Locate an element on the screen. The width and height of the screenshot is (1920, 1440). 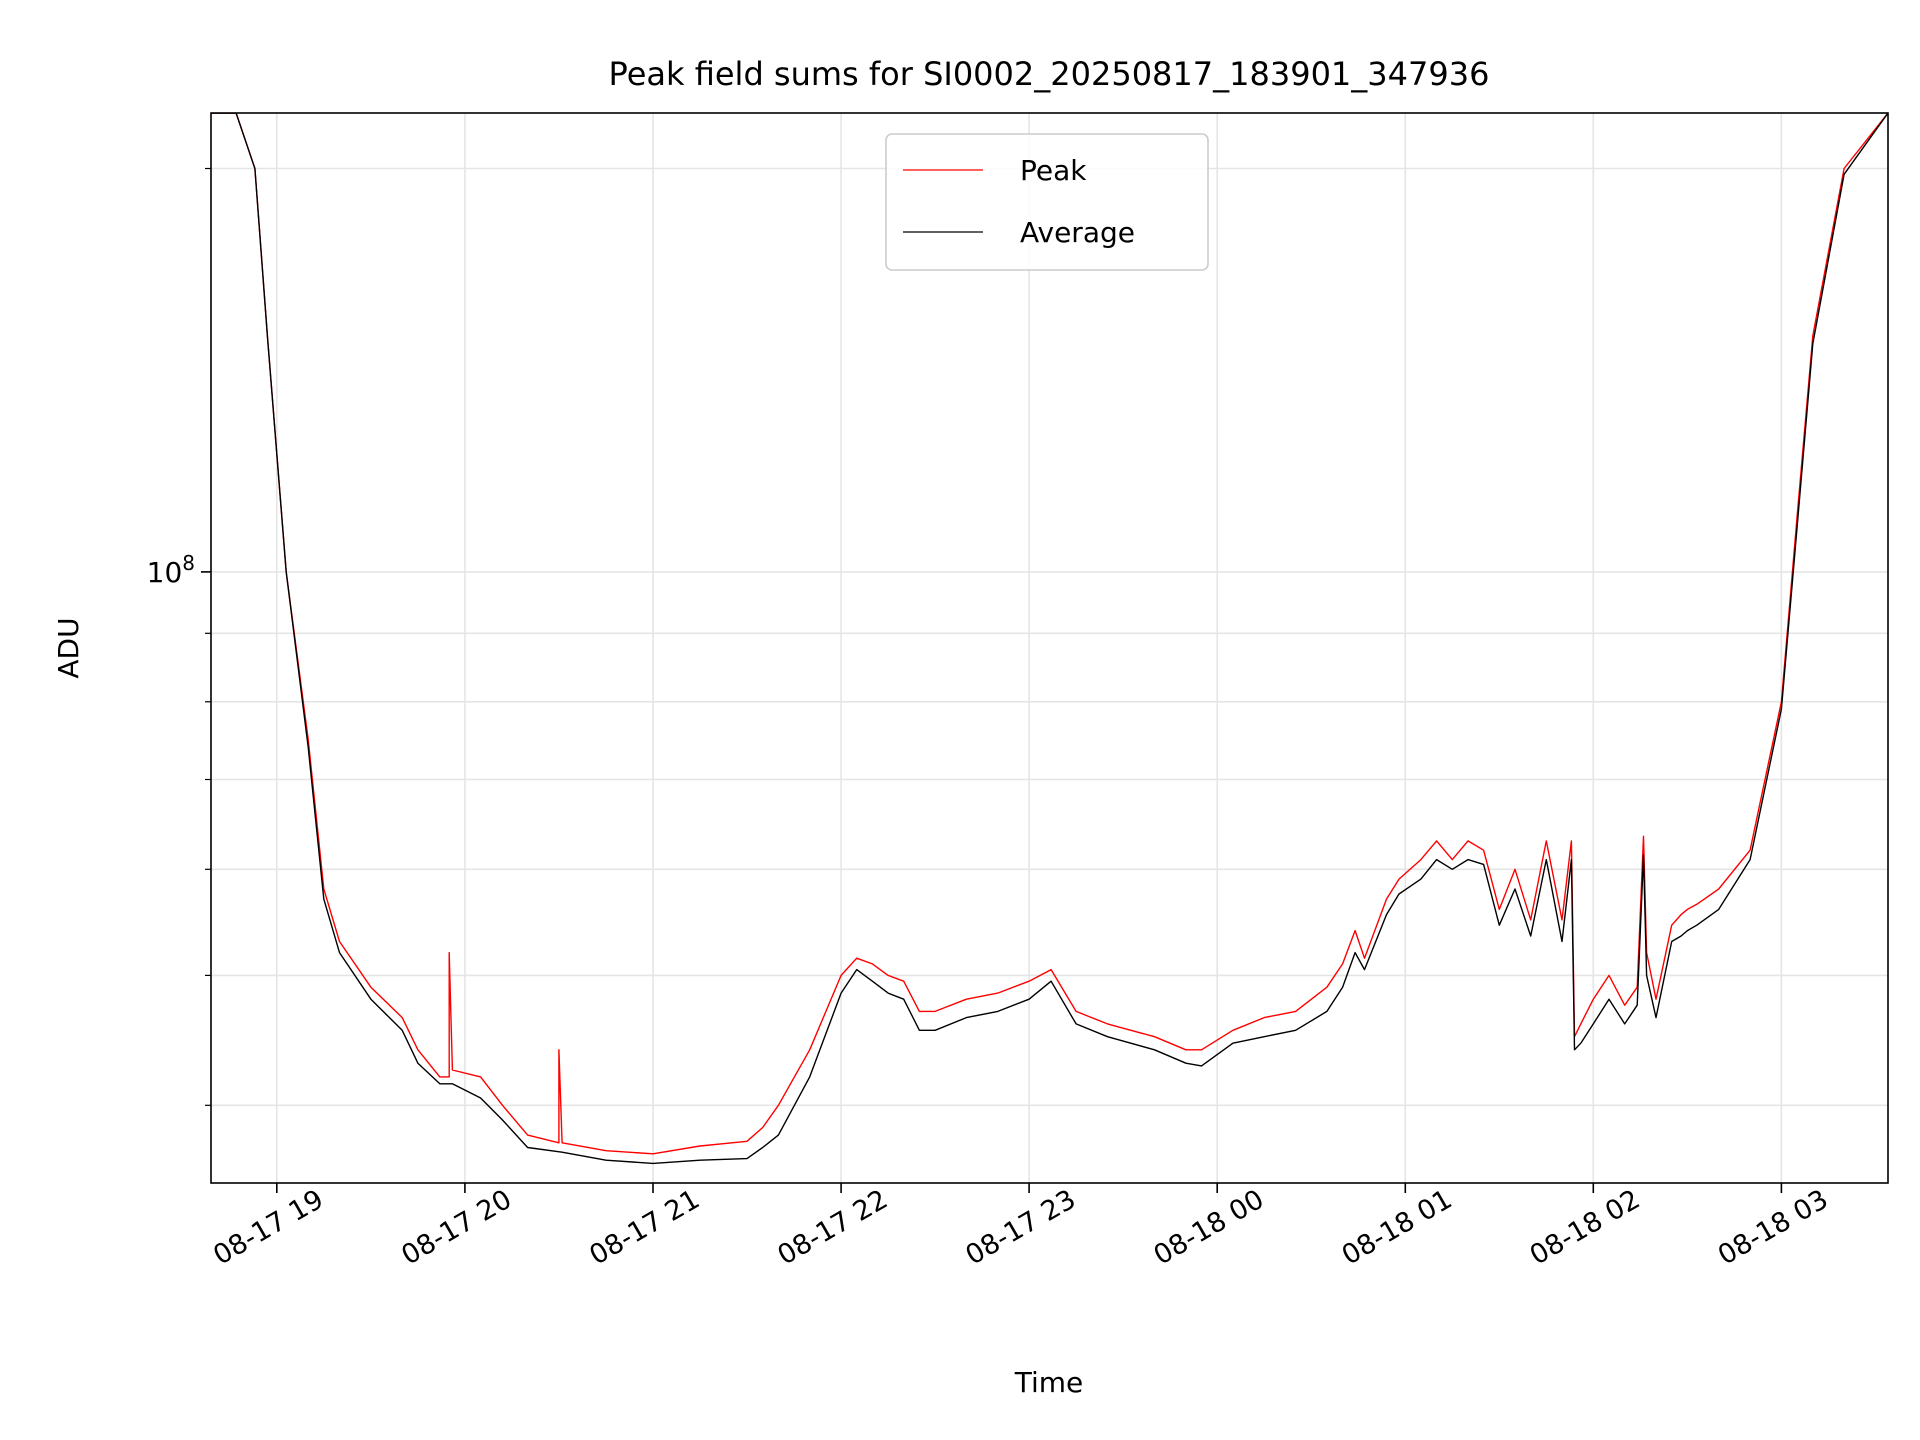
y-tick-label: 108 is located at coordinates (171, 570).